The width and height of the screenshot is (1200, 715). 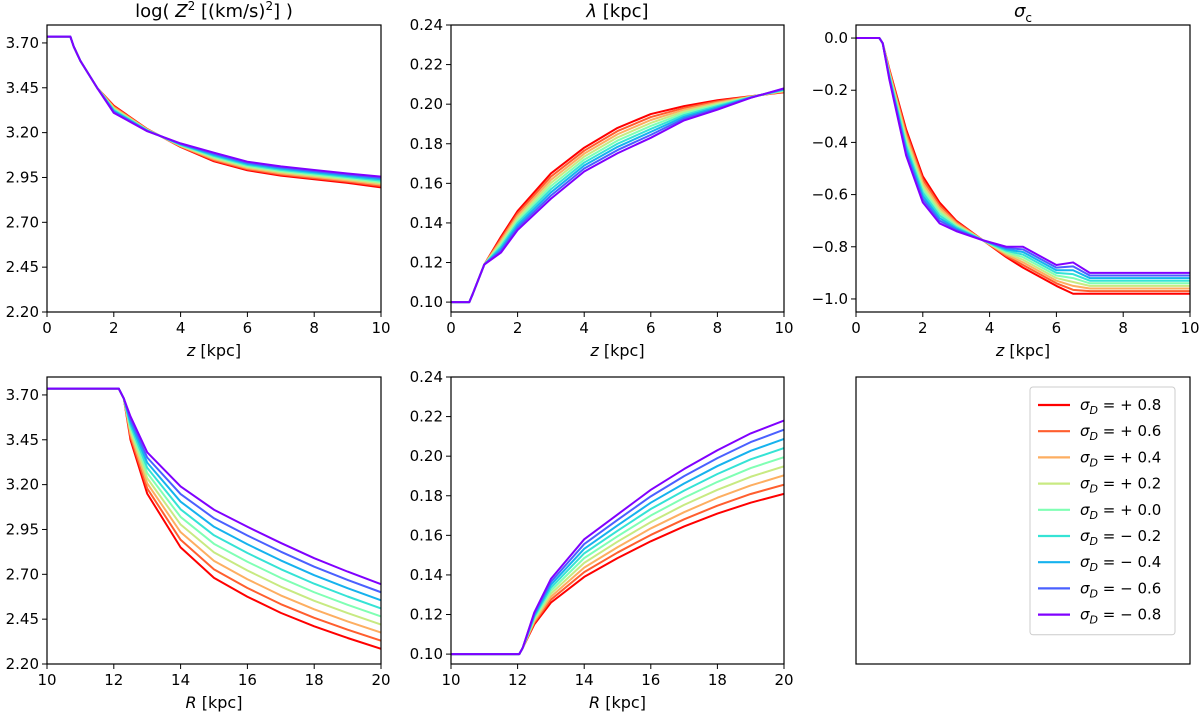 What do you see at coordinates (214, 702) in the screenshot?
I see `x-axis-label: R [kpc]` at bounding box center [214, 702].